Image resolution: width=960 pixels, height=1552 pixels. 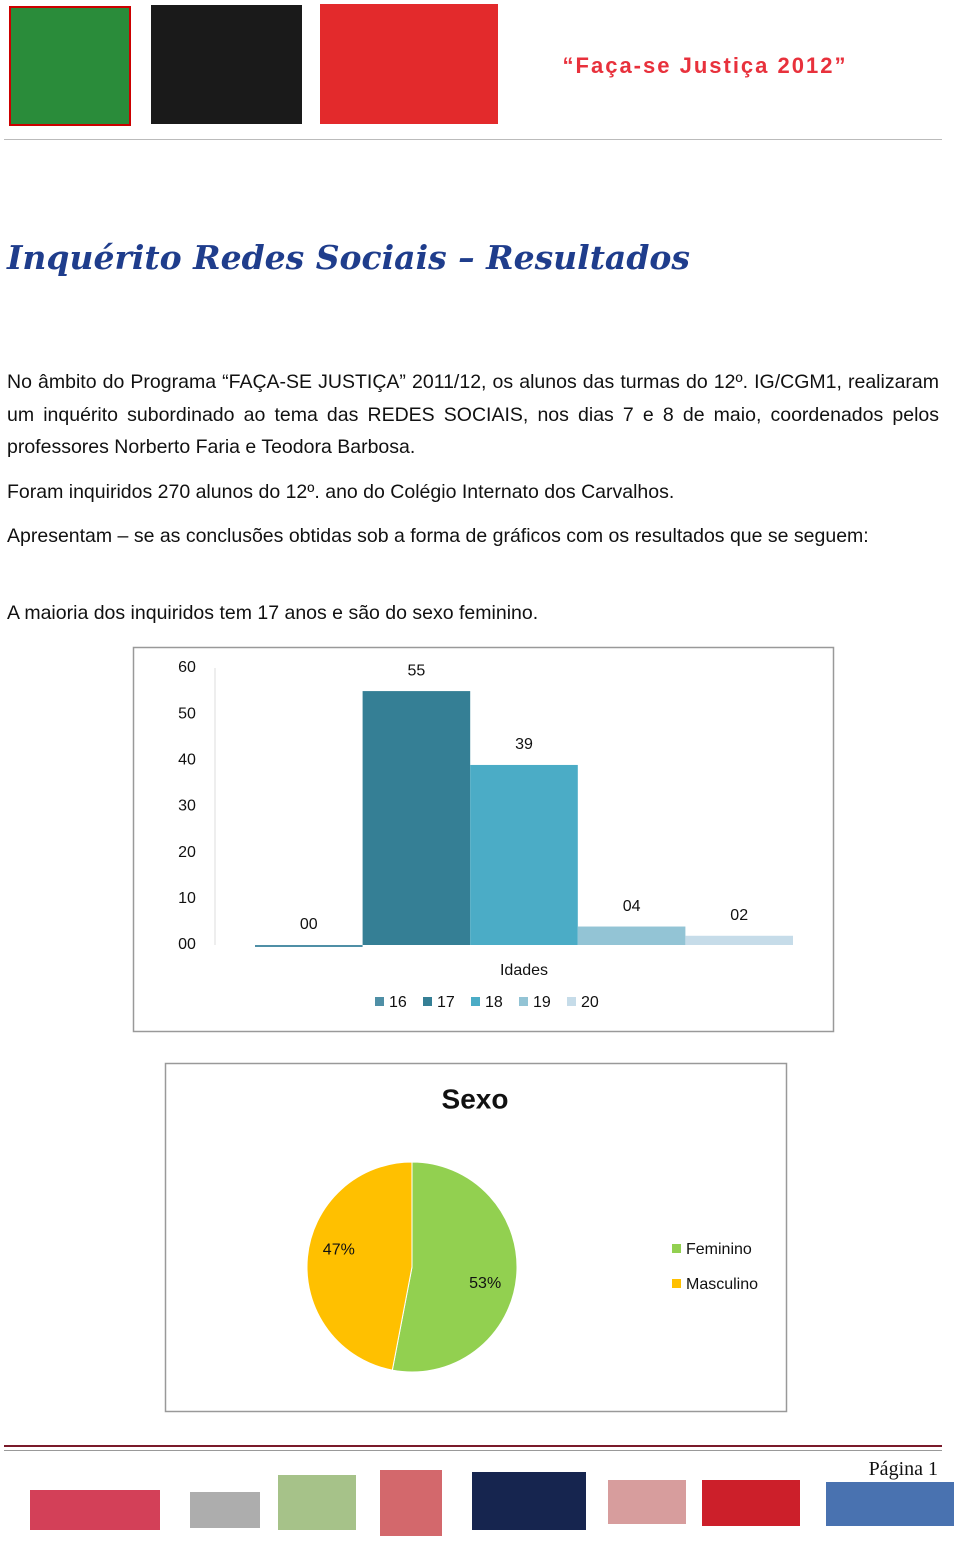 I want to click on footer-logos, so click(x=492, y=1505).